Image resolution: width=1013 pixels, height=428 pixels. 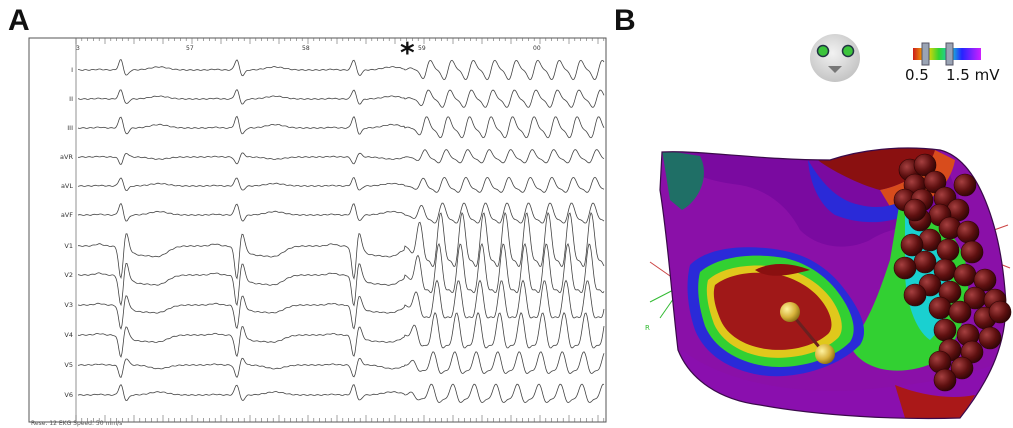 I want to click on lead-label: V6, so click(x=68, y=395).